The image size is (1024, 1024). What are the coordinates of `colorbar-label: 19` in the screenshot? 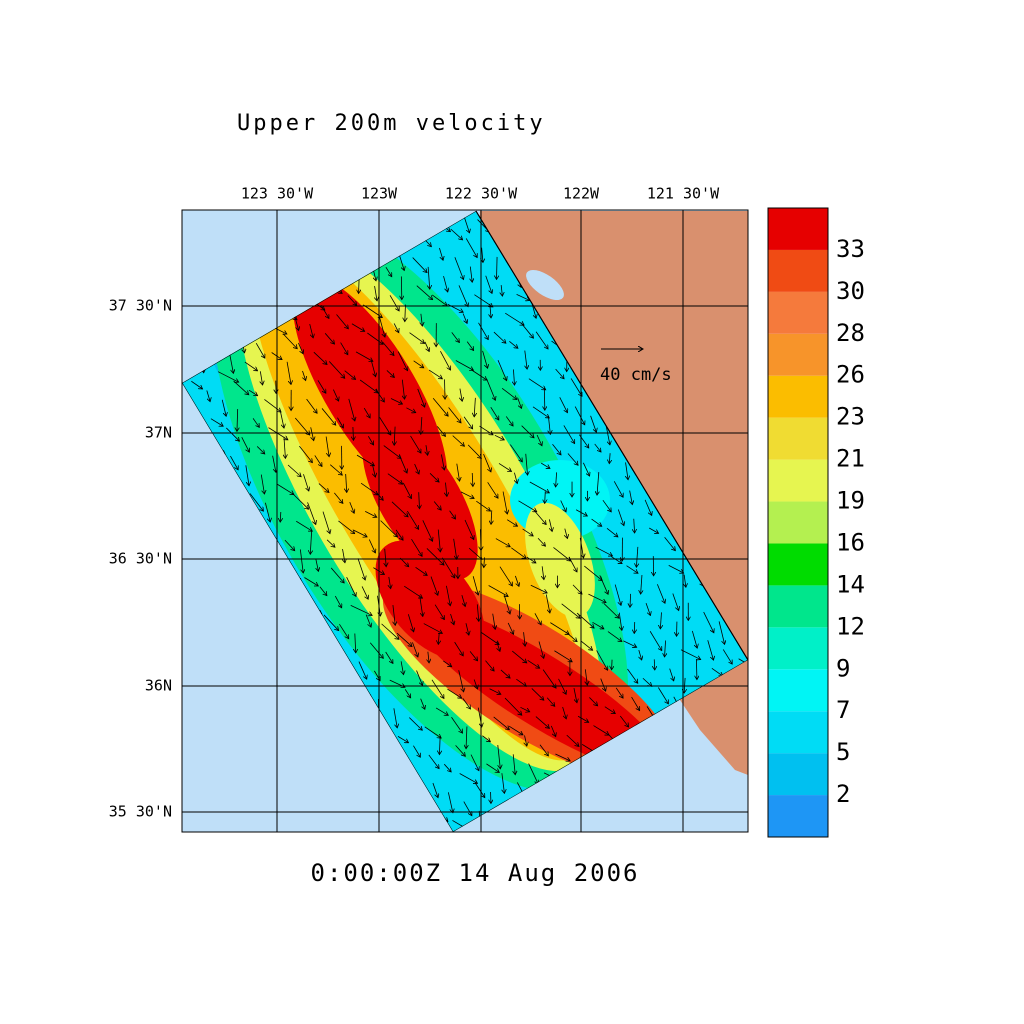 It's located at (850, 501).